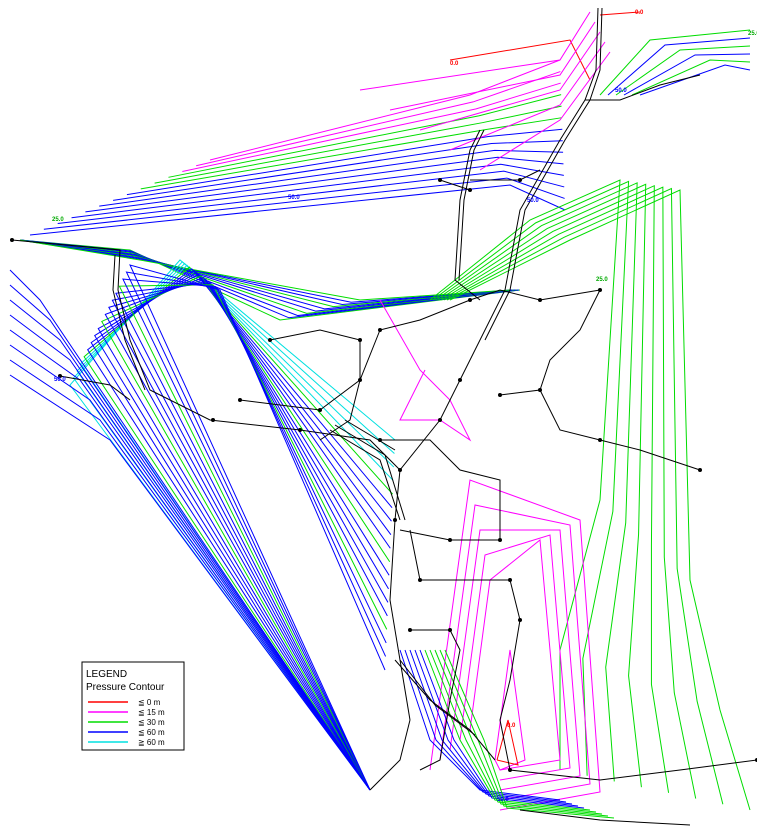  Describe the element at coordinates (149, 702) in the screenshot. I see `legend-label: ≦ 0 m` at that location.